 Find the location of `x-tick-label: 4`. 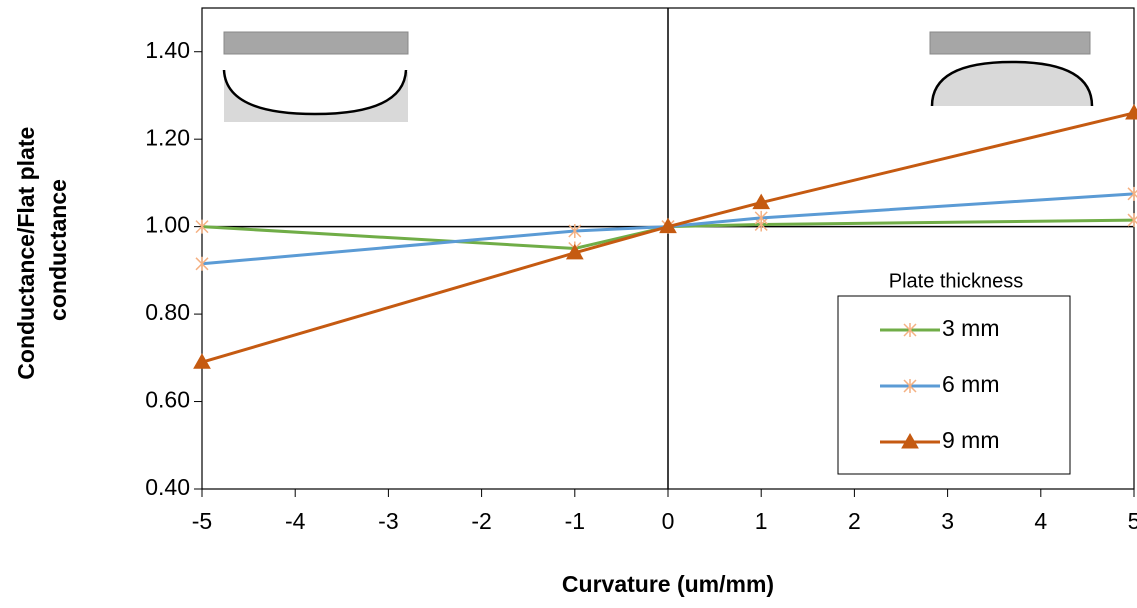

x-tick-label: 4 is located at coordinates (1040, 521).